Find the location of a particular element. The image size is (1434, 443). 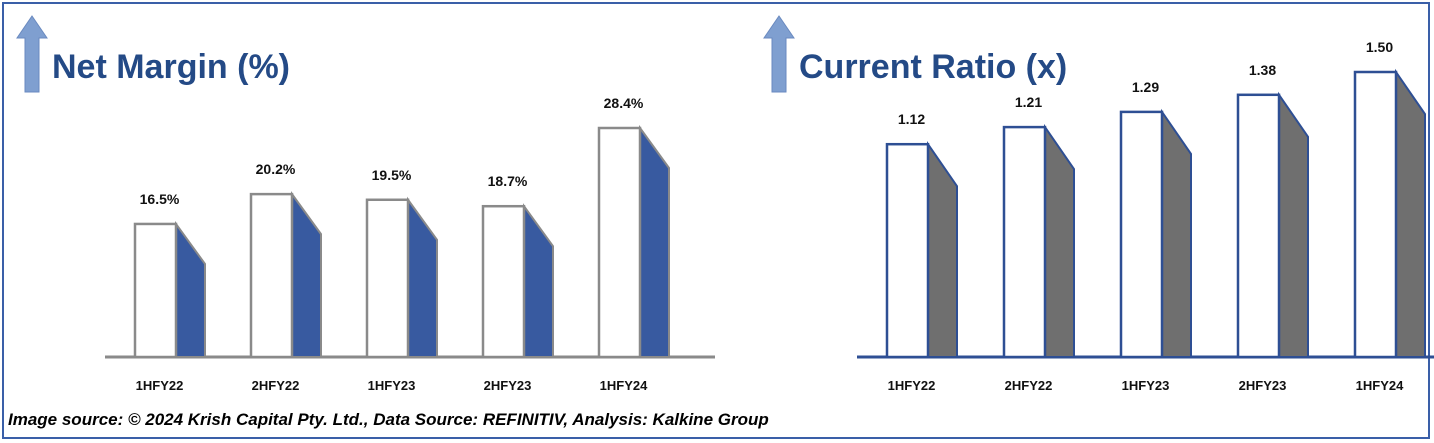

net-margin-tick-label: 2HFY23 is located at coordinates (508, 385).